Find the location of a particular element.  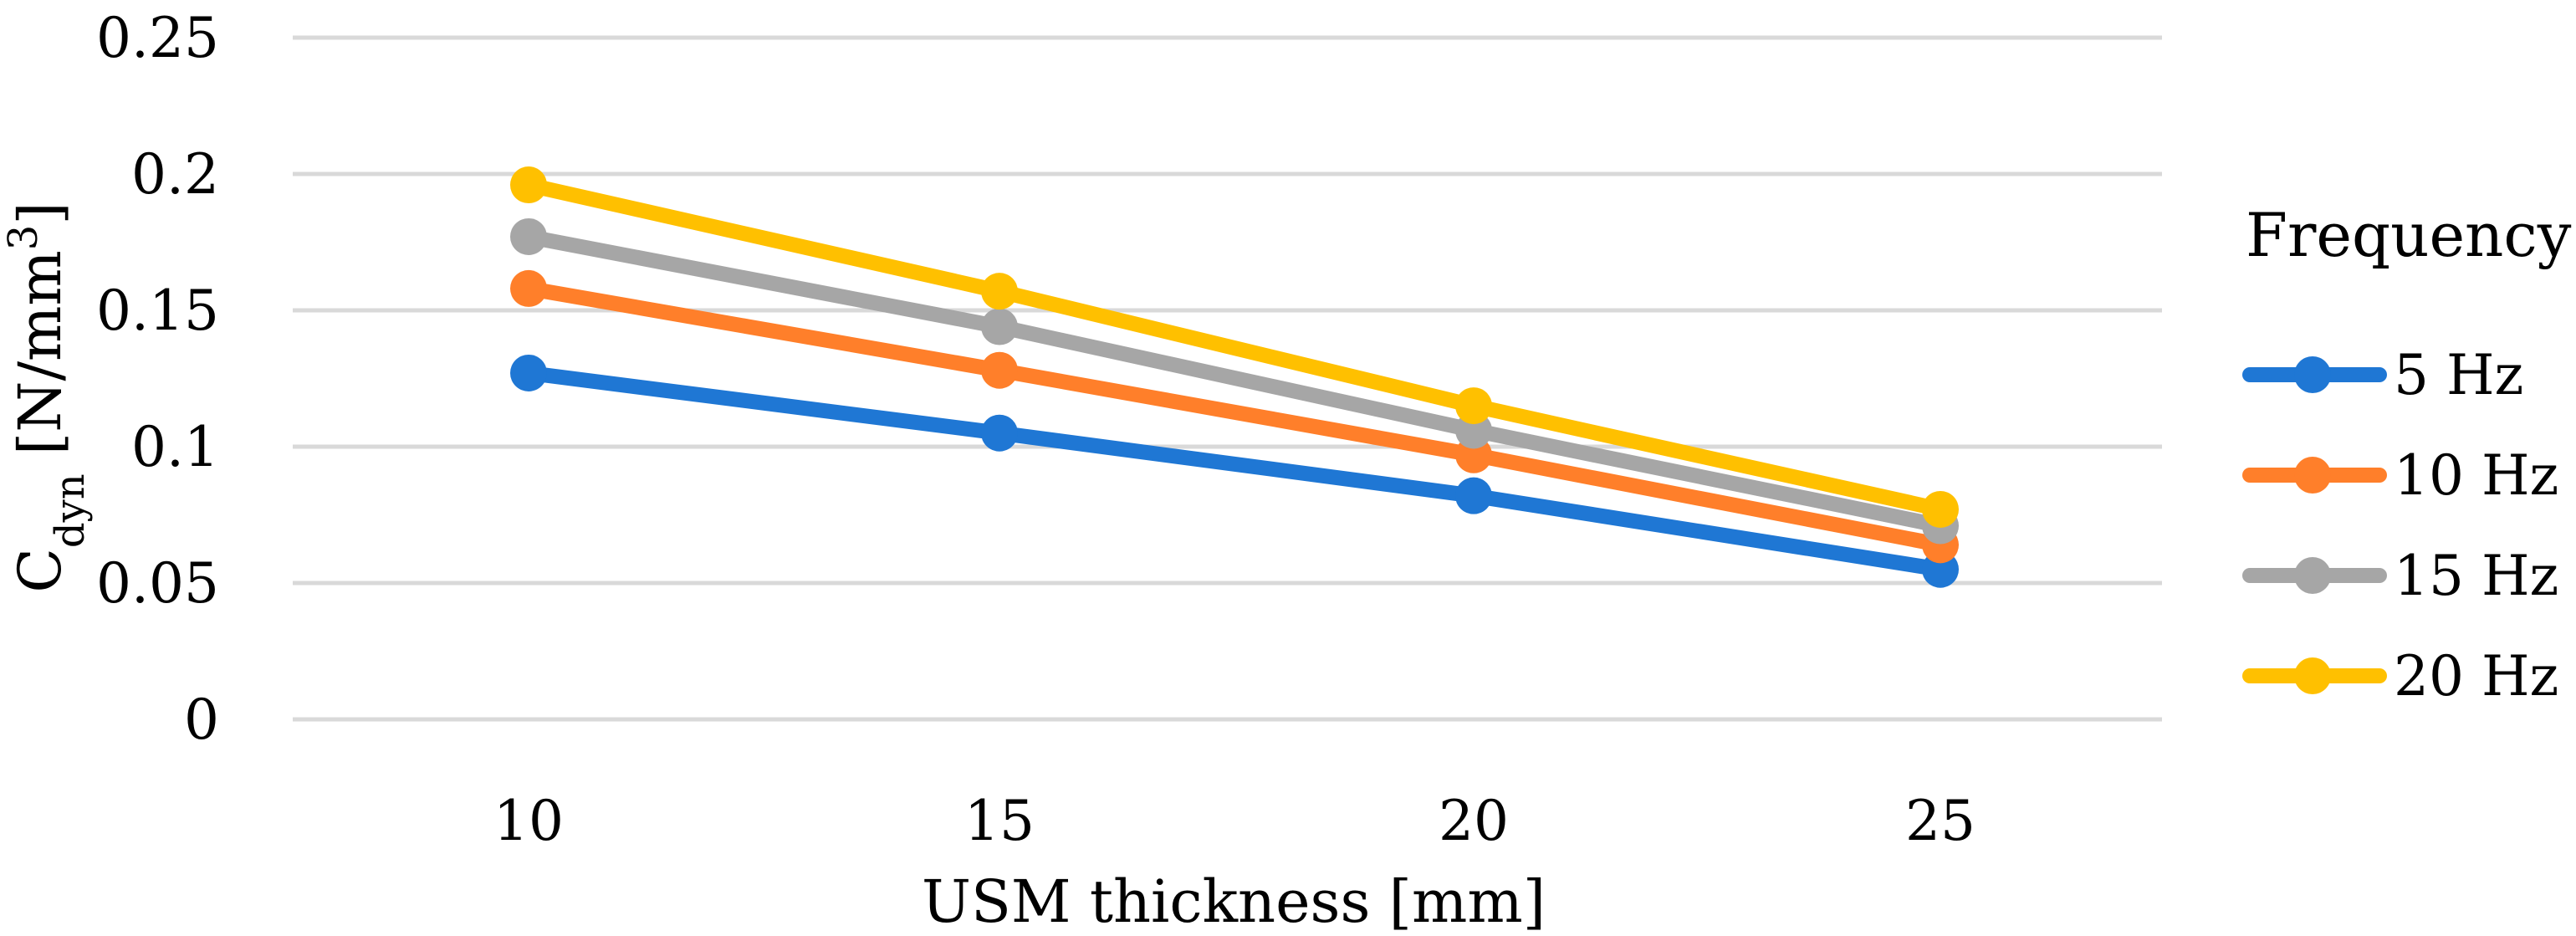

x-tick-label: 20 is located at coordinates (1474, 821).